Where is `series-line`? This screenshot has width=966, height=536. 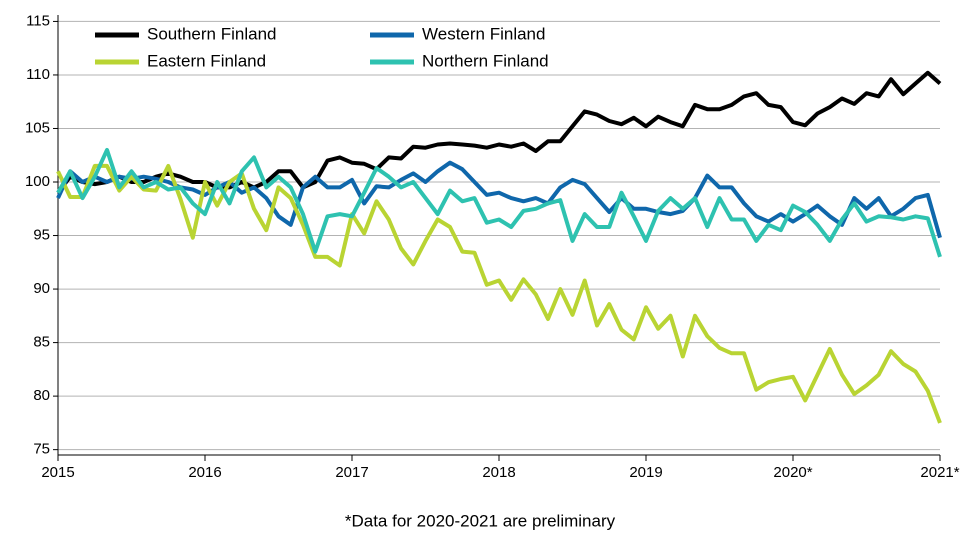 series-line is located at coordinates (499, 199).